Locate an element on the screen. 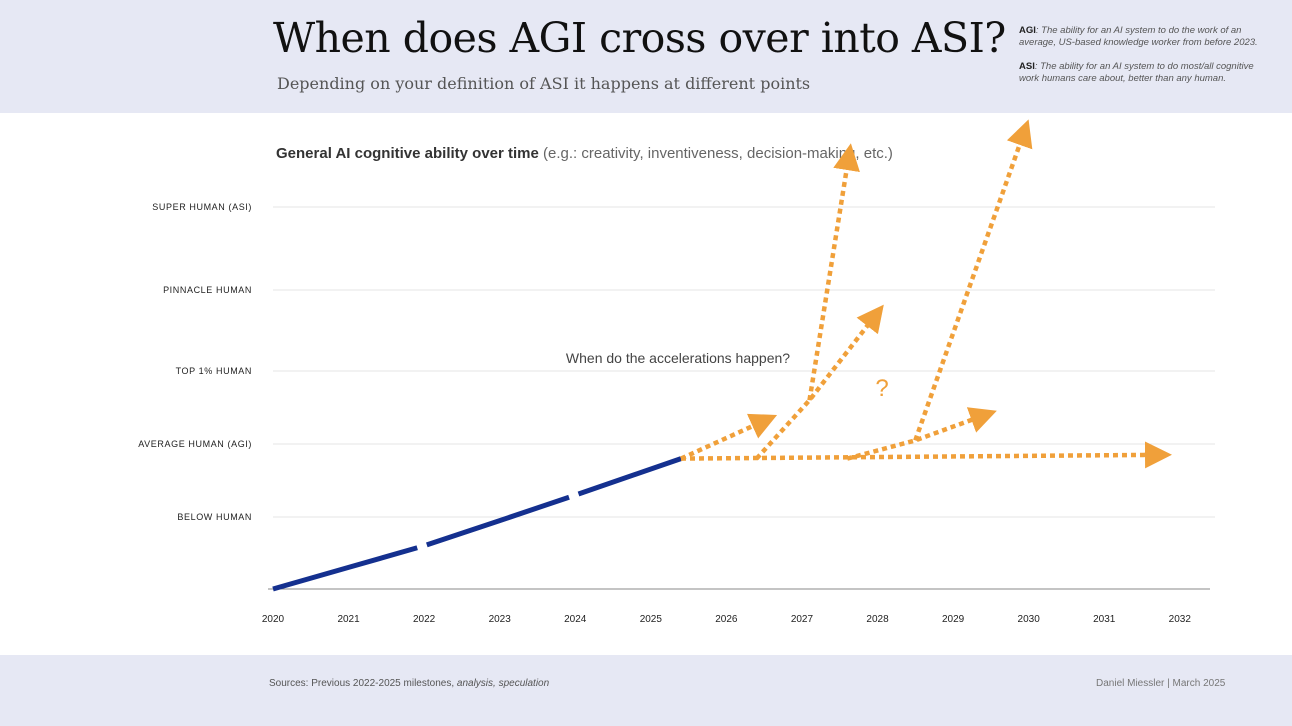  x-tick-label: 2031 is located at coordinates (1104, 619).